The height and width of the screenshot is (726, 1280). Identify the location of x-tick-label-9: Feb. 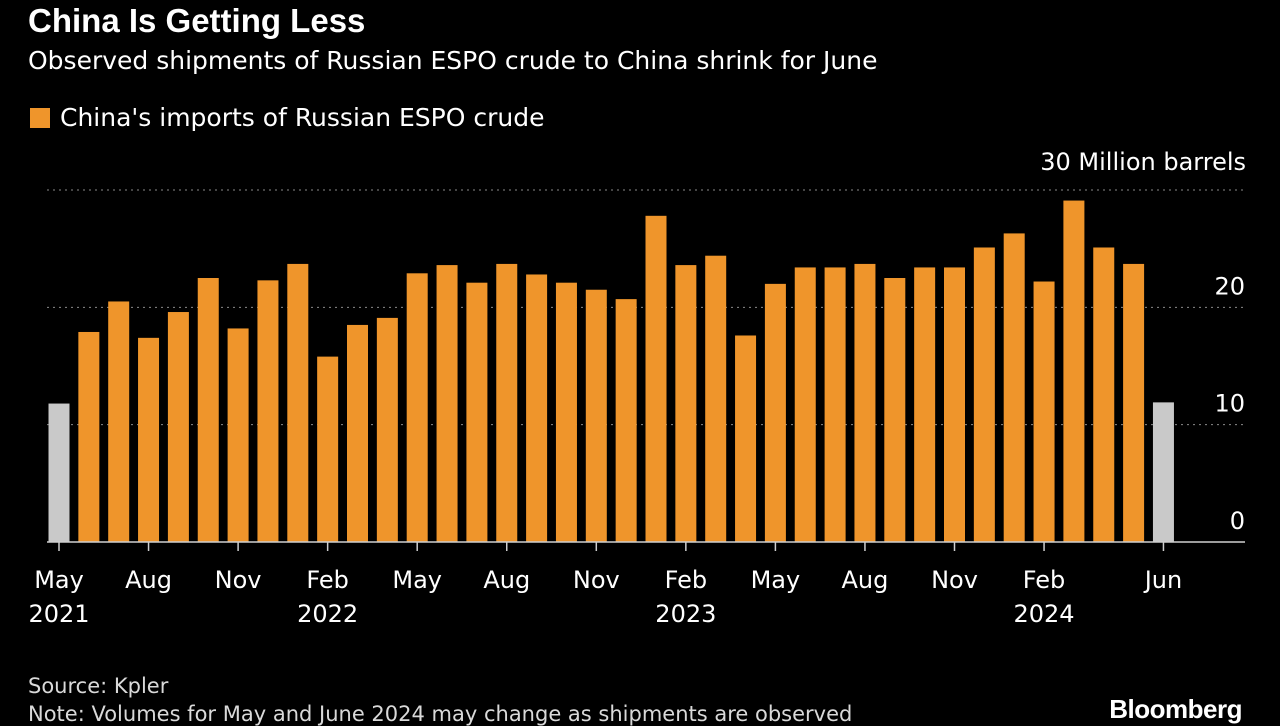
(327, 580).